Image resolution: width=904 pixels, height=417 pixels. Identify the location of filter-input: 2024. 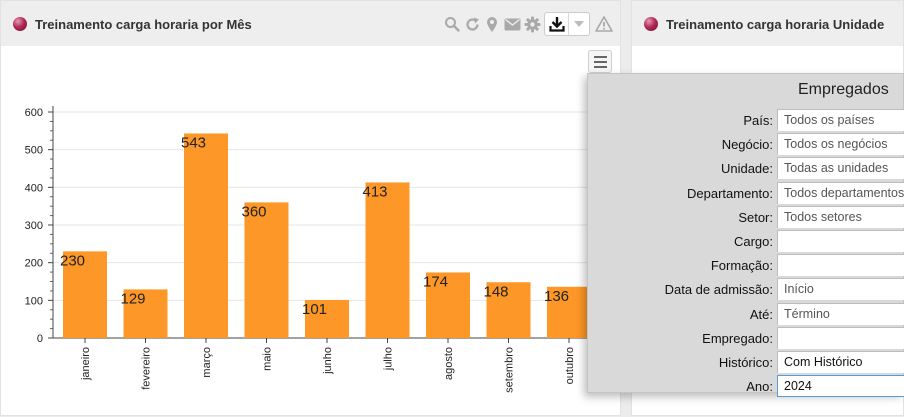
(840, 386).